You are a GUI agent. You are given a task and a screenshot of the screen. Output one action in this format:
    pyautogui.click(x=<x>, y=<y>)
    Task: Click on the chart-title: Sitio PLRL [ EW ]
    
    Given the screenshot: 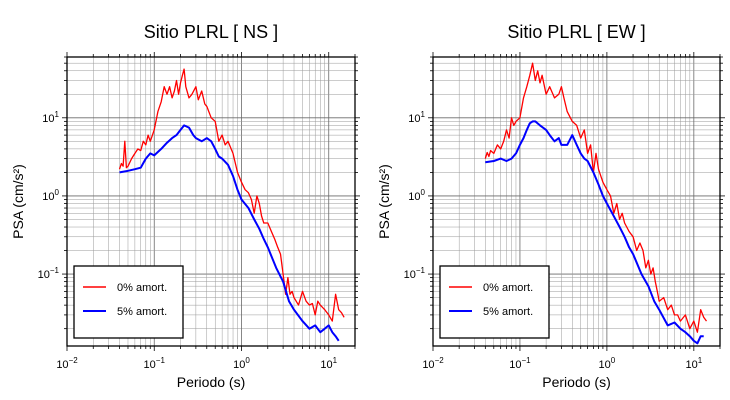 What is the action you would take?
    pyautogui.click(x=576, y=32)
    